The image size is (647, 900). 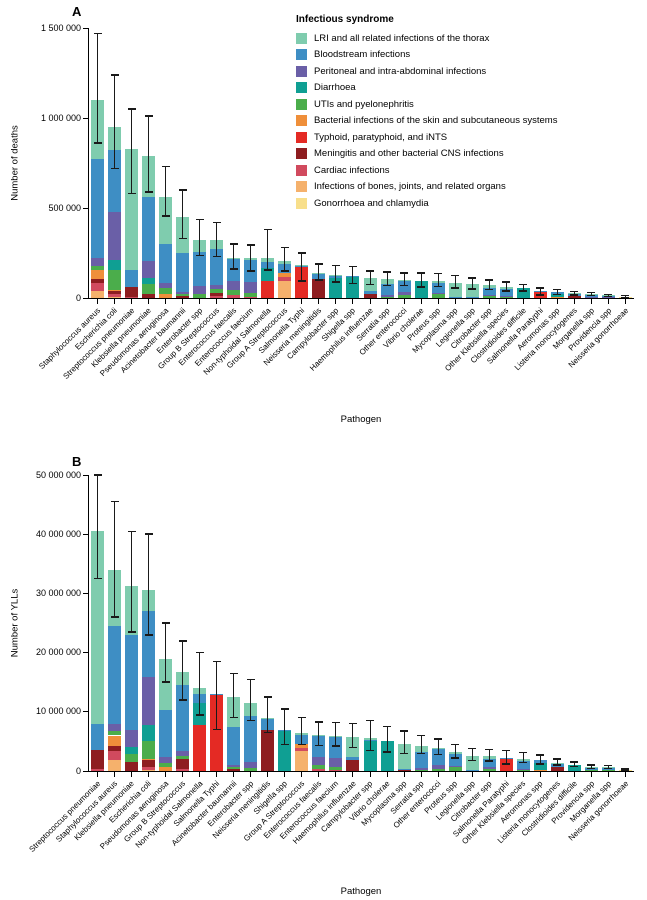 What do you see at coordinates (60, 27) in the screenshot?
I see `y-tick-label: 1 500 000` at bounding box center [60, 27].